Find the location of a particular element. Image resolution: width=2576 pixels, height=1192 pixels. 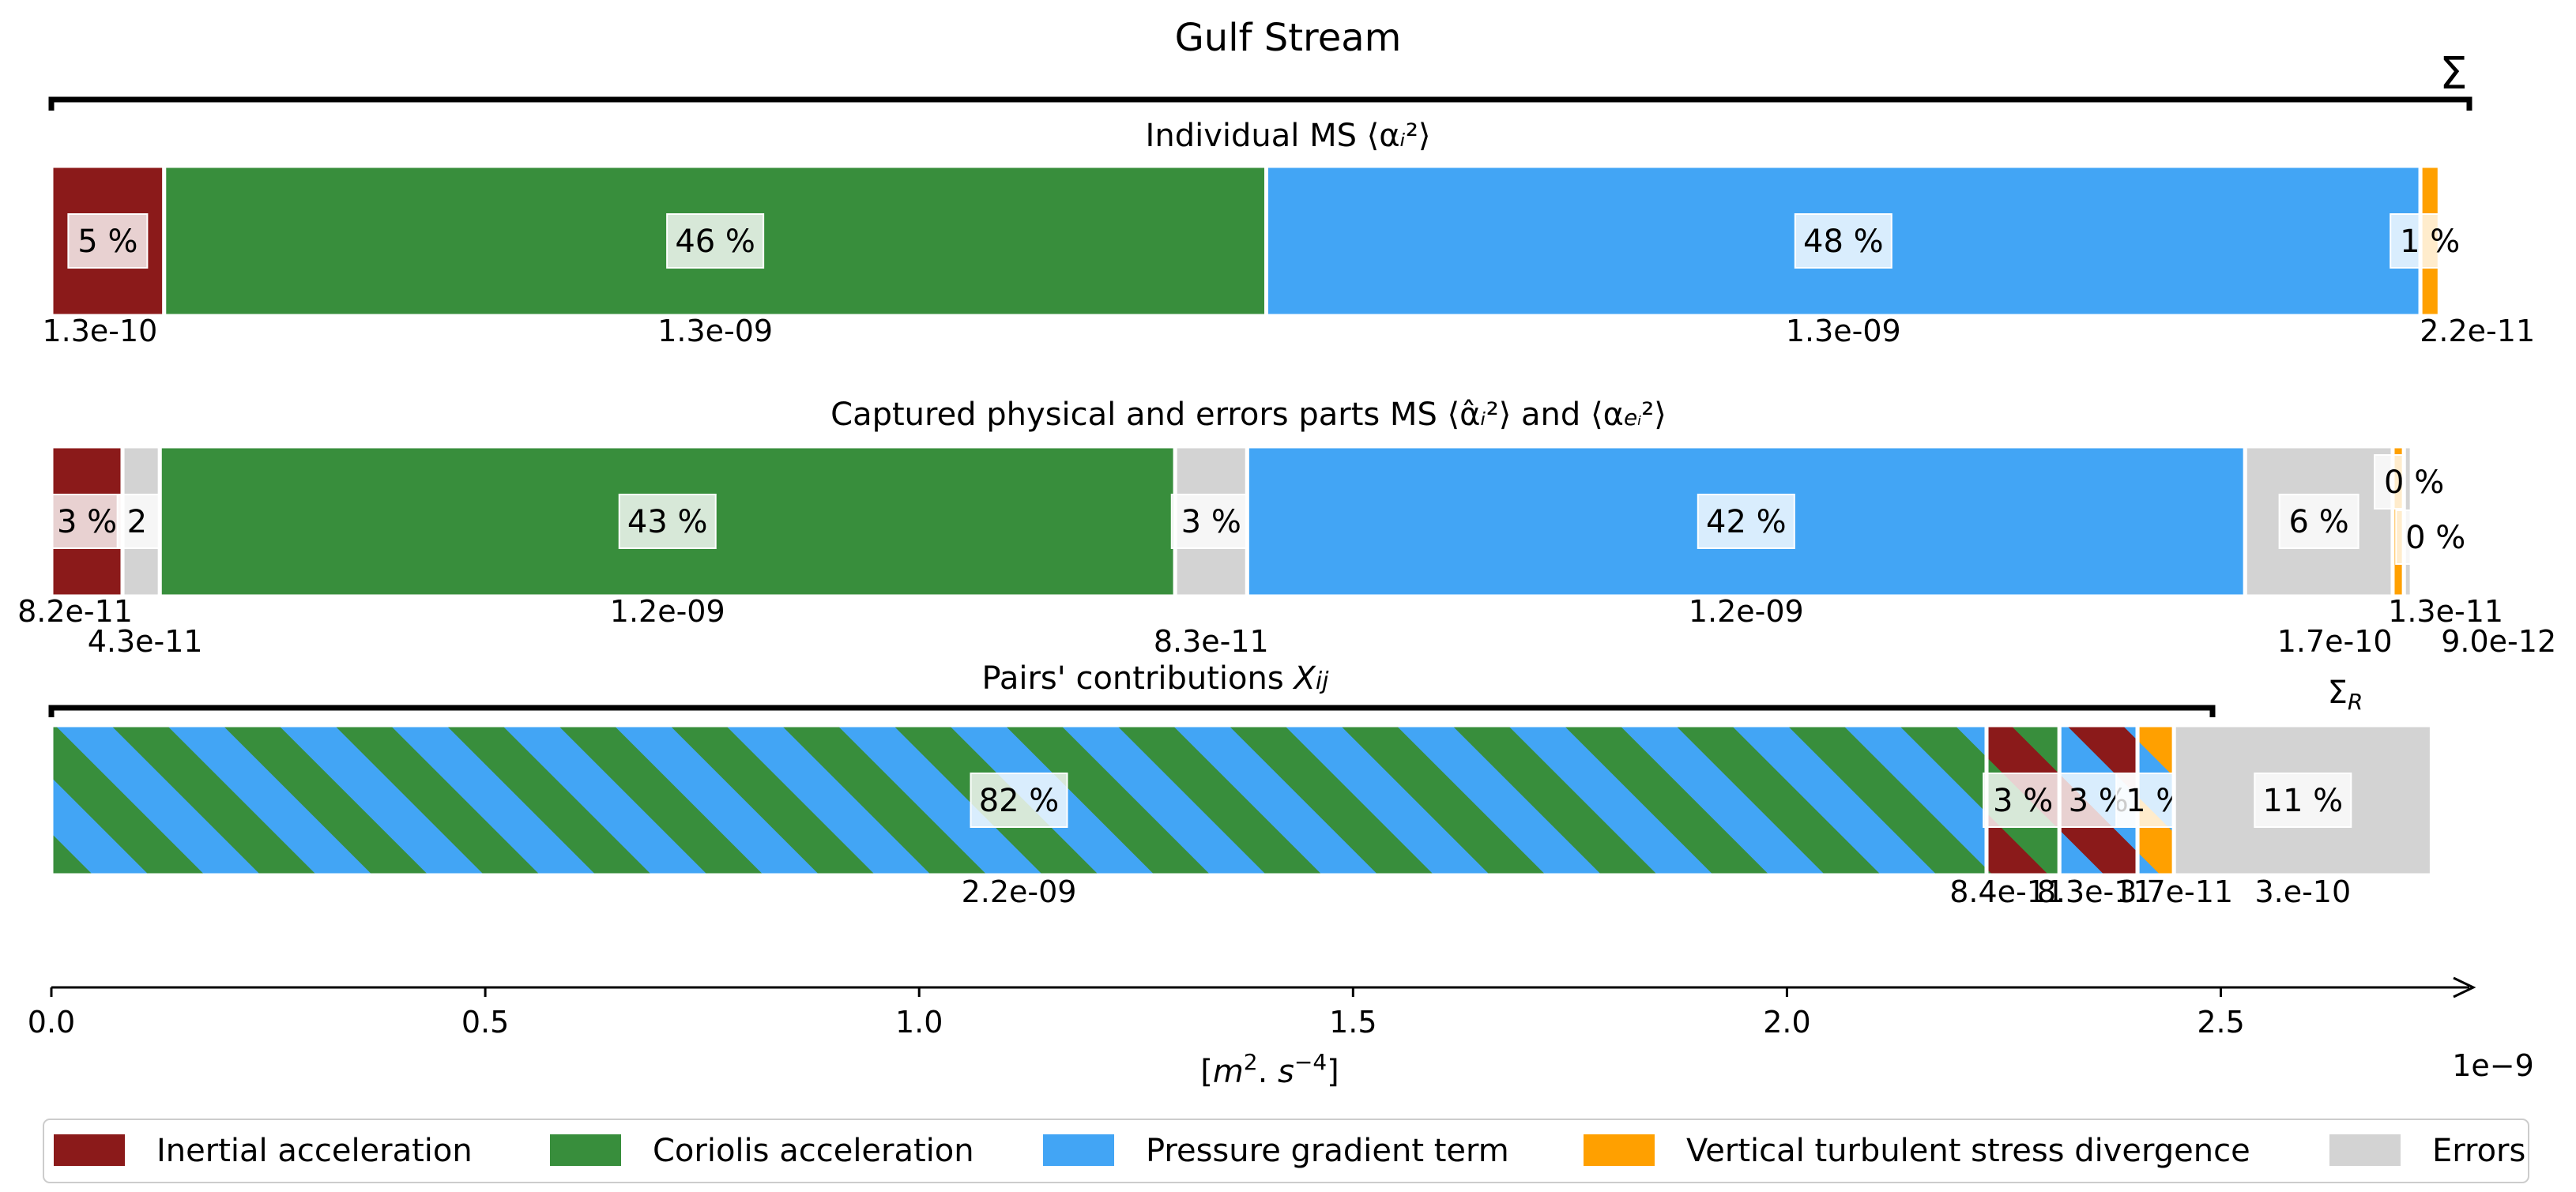

legend-swatch-errors is located at coordinates (2365, 1150).